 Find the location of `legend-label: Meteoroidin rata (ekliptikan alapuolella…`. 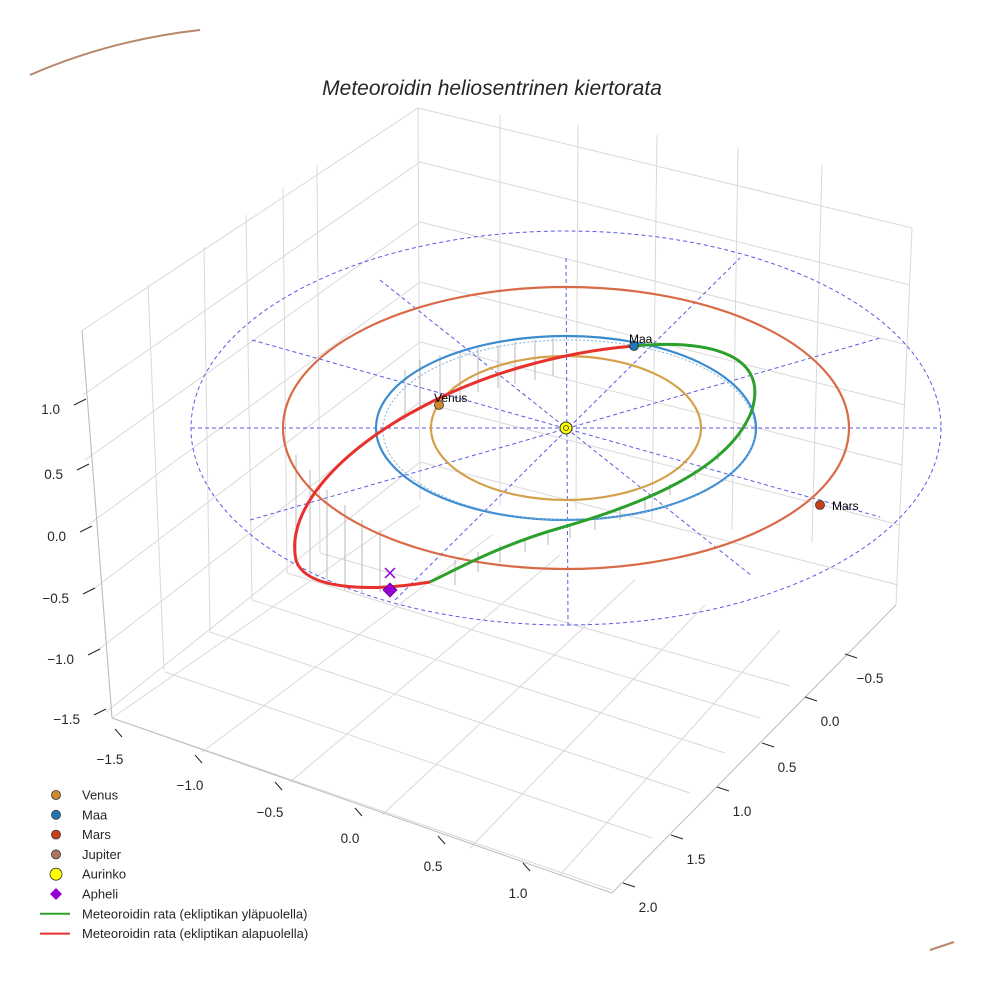

legend-label: Meteoroidin rata (ekliptikan alapuolella… is located at coordinates (195, 933).